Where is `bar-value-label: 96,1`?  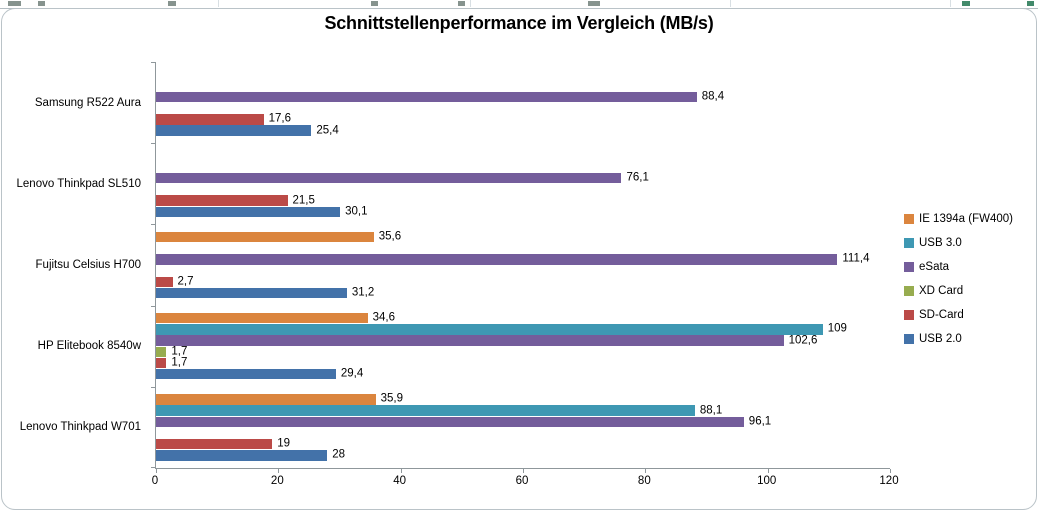 bar-value-label: 96,1 is located at coordinates (760, 421).